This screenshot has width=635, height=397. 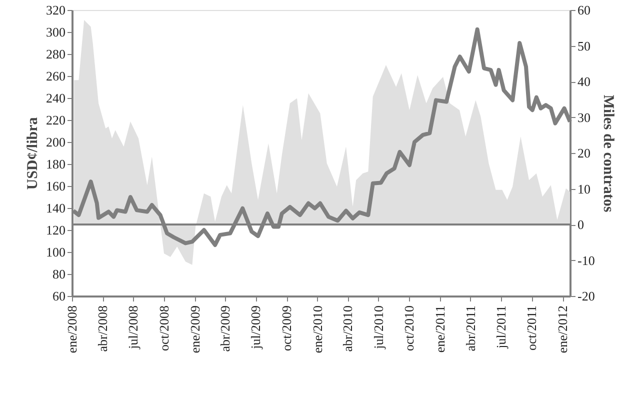 I want to click on y-axis-title: USD¢/libra, so click(x=33, y=153).